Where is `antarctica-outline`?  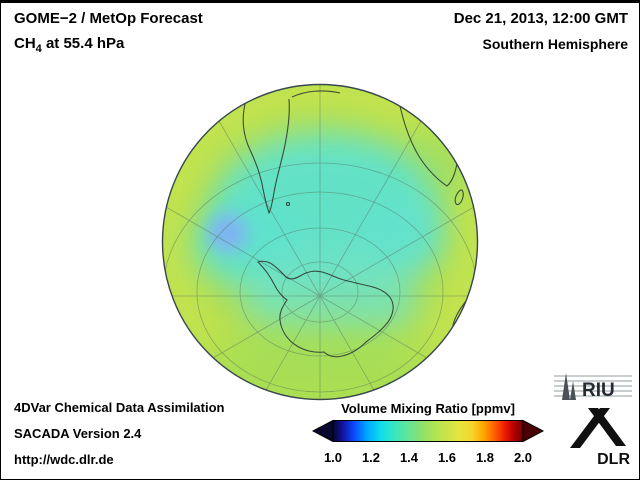 antarctica-outline is located at coordinates (325, 309).